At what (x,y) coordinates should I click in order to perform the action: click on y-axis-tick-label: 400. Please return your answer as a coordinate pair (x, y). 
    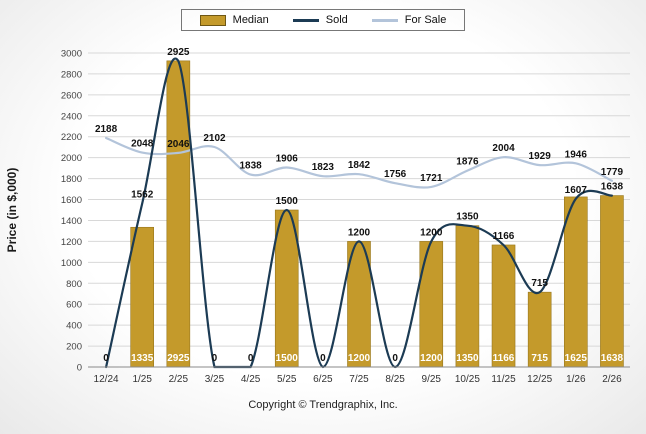
    Looking at the image, I should click on (74, 326).